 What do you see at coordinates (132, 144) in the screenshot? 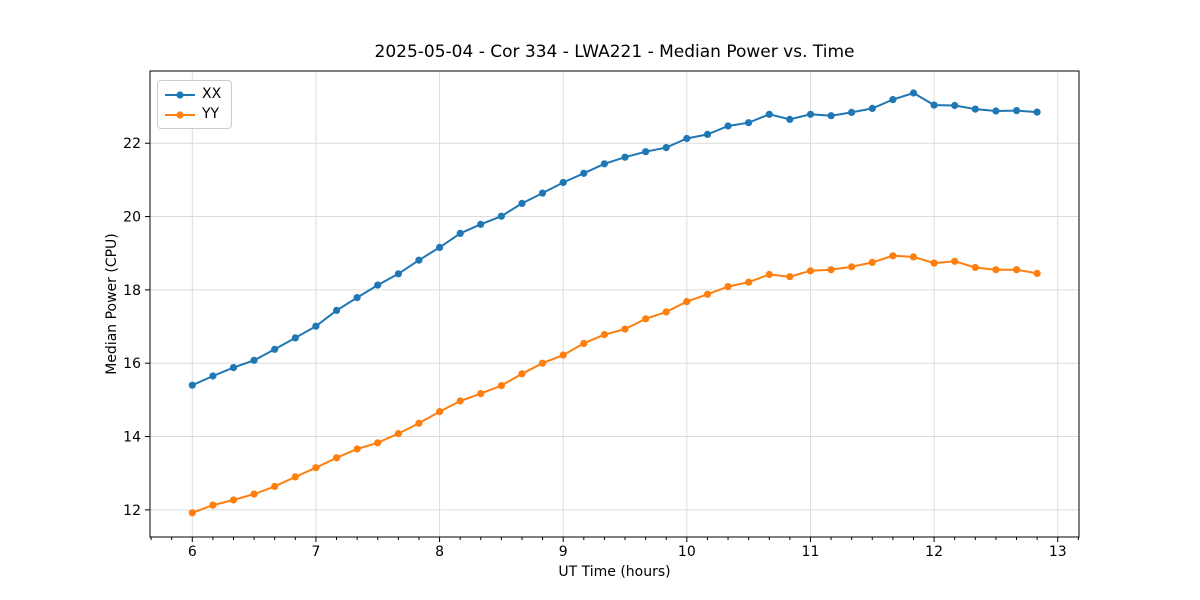
I see `y-tick-label: 22` at bounding box center [132, 144].